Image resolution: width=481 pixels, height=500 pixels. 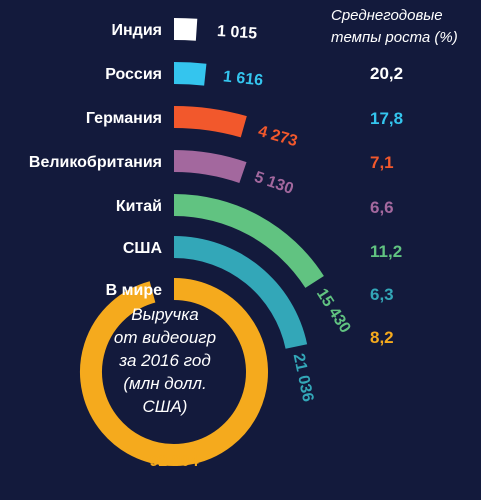 What do you see at coordinates (273, 183) in the screenshot?
I see `value-label-3: 5 130` at bounding box center [273, 183].